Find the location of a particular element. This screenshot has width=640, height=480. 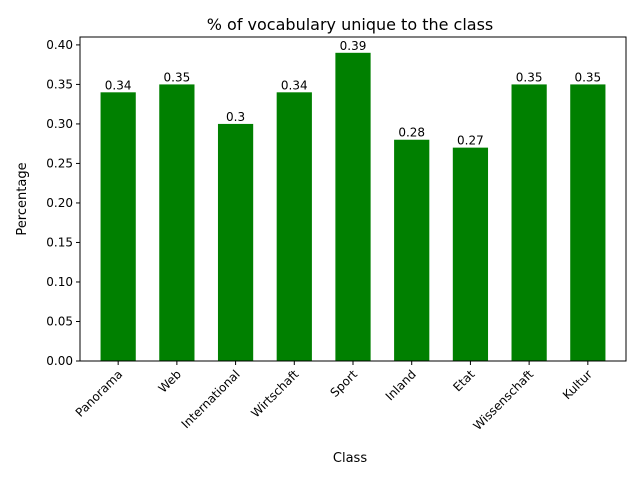

x-tick-label: International is located at coordinates (211, 399).